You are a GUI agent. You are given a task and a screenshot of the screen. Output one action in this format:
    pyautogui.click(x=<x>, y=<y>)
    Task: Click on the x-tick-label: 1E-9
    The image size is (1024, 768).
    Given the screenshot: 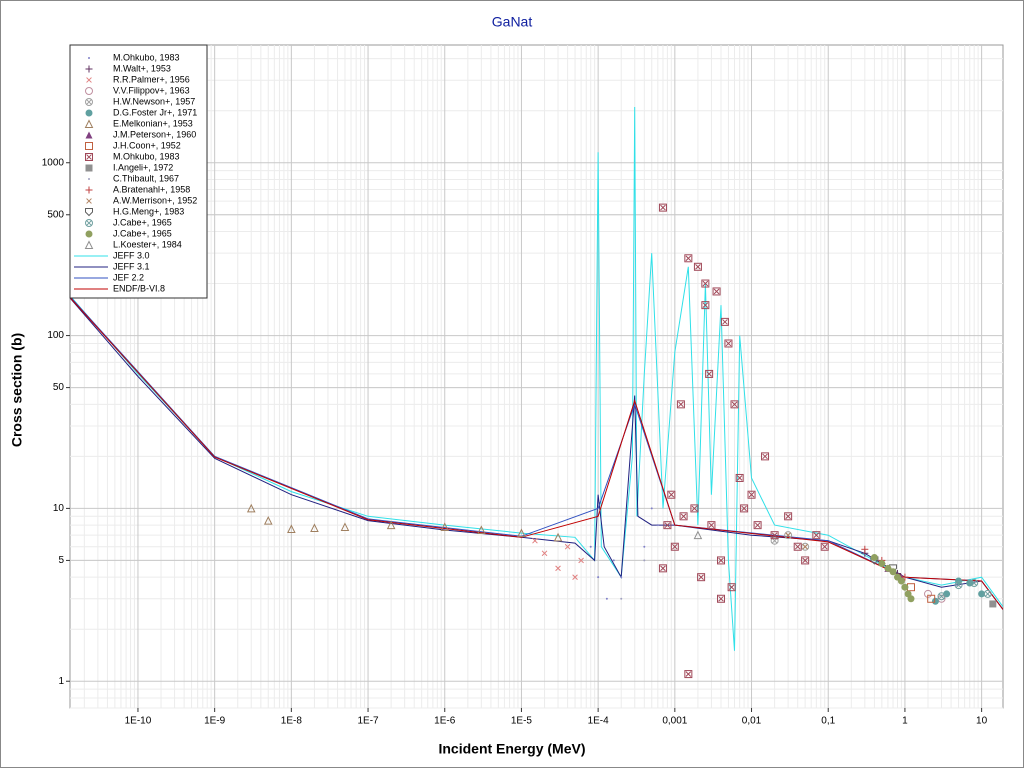 What is the action you would take?
    pyautogui.click(x=215, y=721)
    